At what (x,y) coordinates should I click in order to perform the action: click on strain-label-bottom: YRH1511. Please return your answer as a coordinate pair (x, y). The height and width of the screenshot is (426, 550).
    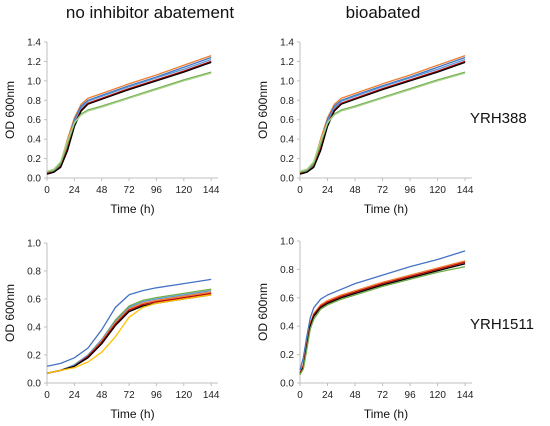
    Looking at the image, I should click on (502, 324).